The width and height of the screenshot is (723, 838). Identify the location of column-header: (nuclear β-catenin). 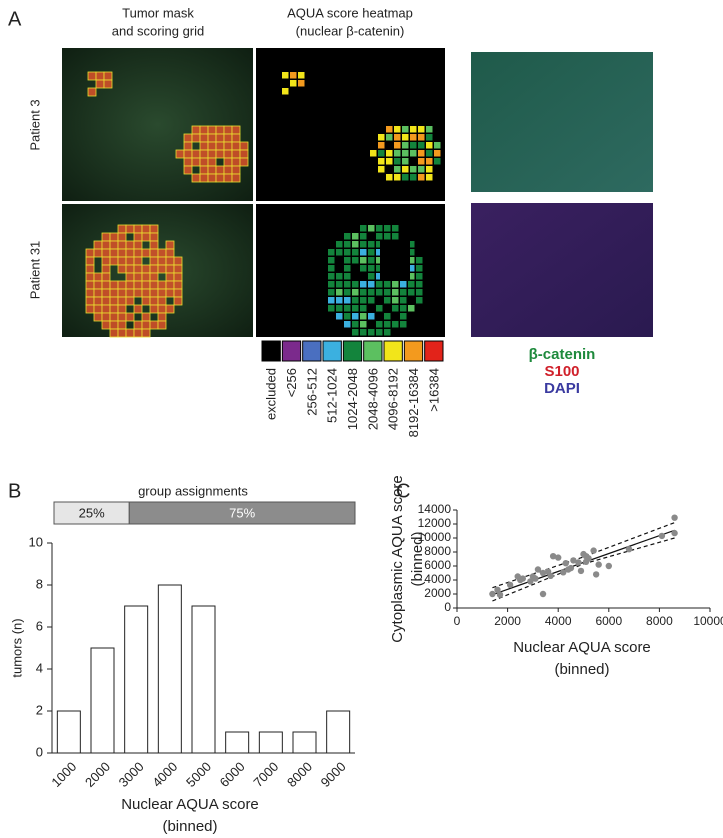
(350, 30).